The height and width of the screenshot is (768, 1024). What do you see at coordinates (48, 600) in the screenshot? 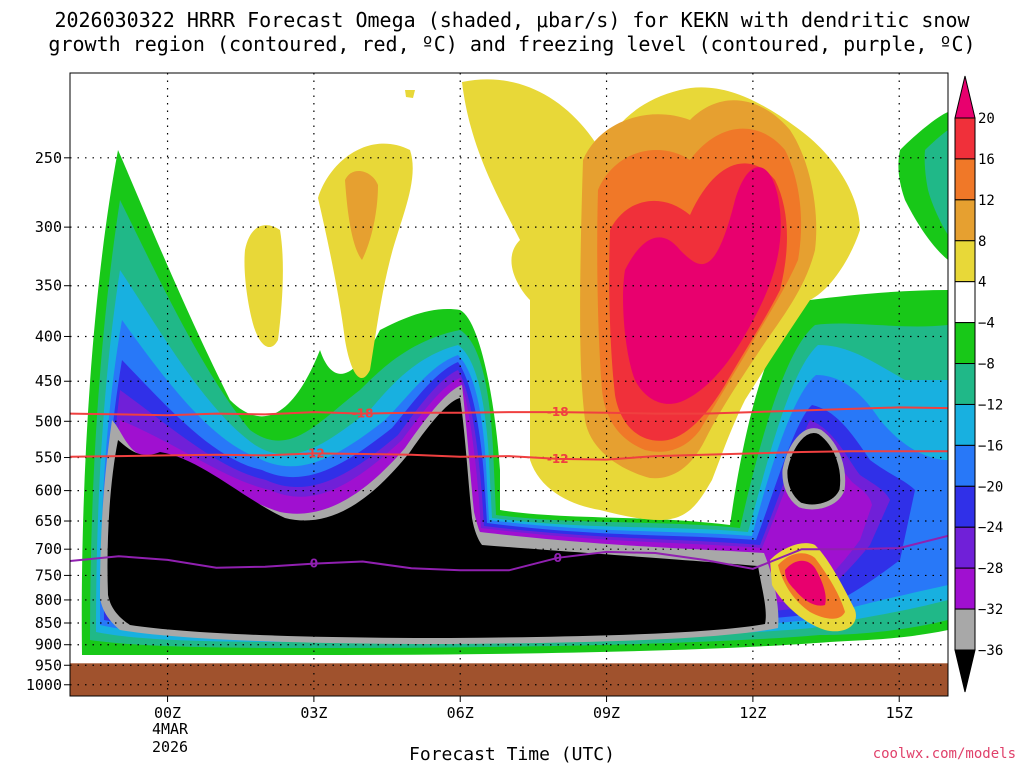
I see `y-tick-label: 800` at bounding box center [48, 600].